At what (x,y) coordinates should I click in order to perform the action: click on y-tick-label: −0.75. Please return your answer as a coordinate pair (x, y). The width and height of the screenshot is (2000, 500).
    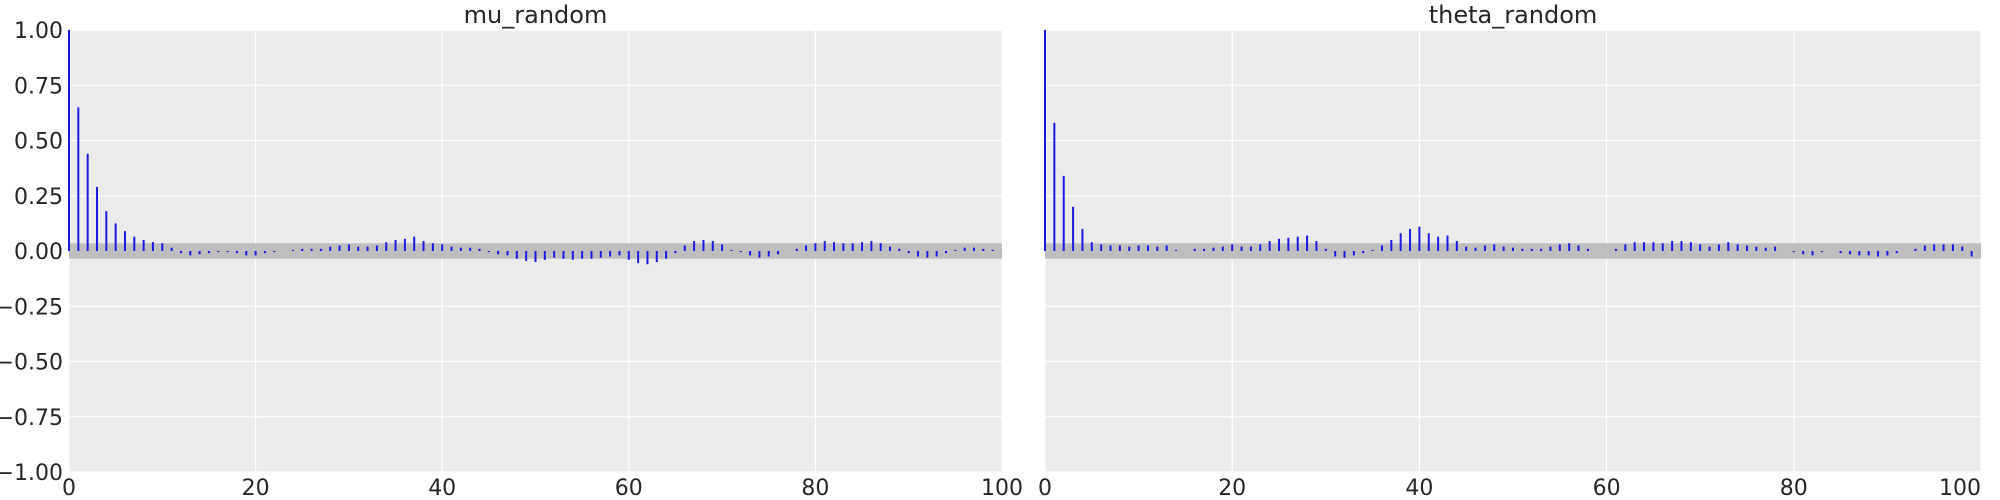
    Looking at the image, I should click on (31, 418).